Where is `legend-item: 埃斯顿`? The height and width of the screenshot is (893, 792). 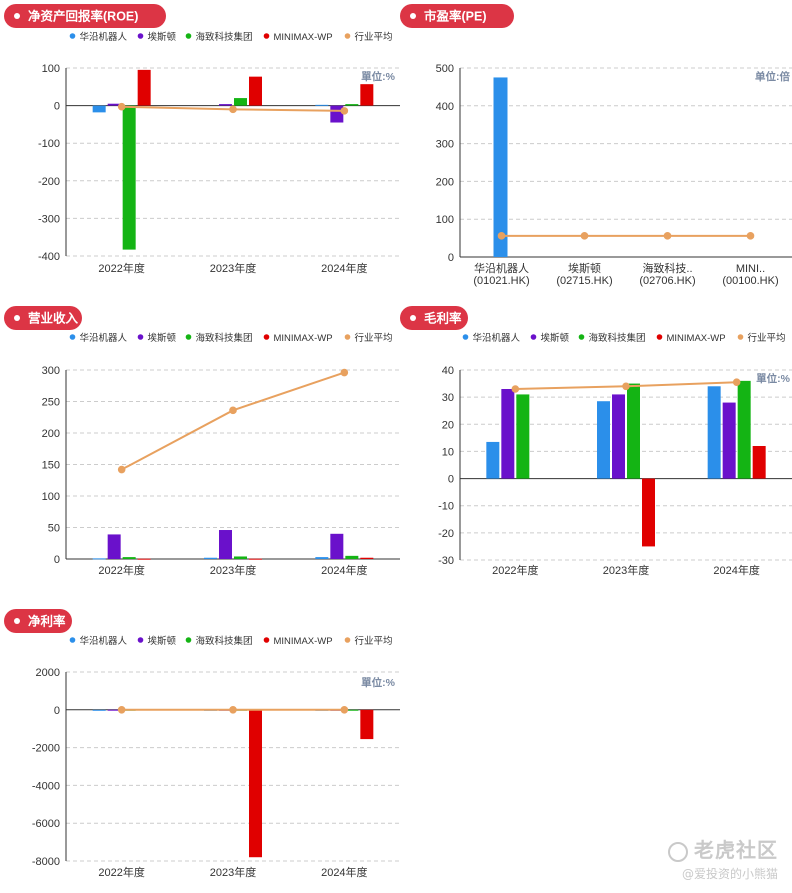 legend-item: 埃斯顿 is located at coordinates (162, 641).